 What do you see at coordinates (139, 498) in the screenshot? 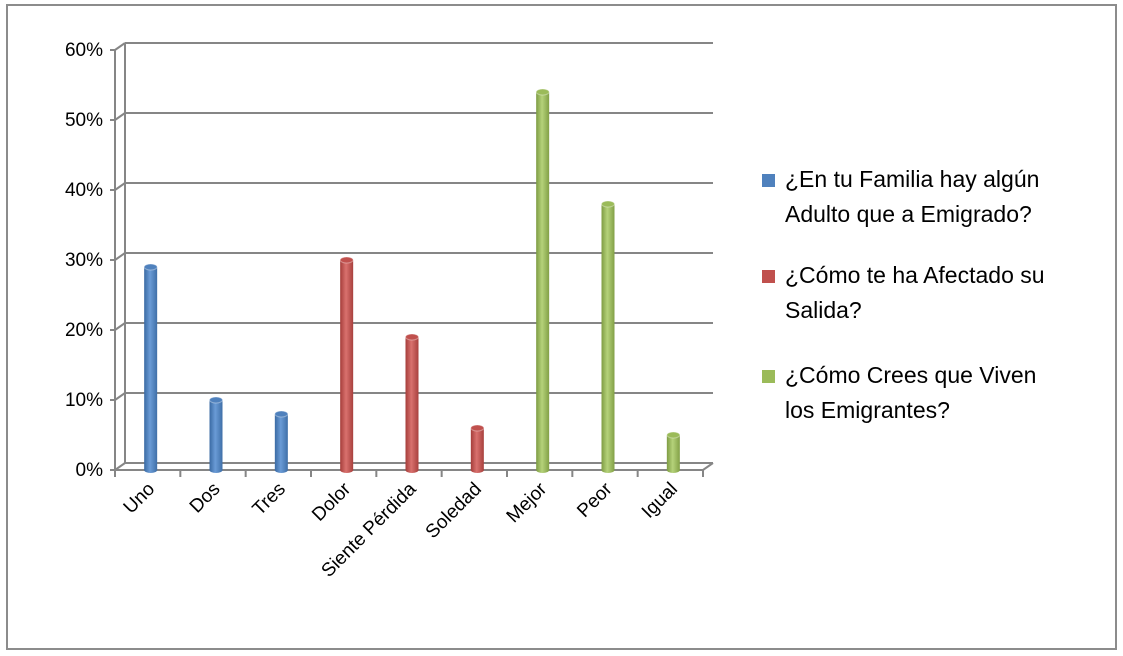
I see `x-tick-label: Uno` at bounding box center [139, 498].